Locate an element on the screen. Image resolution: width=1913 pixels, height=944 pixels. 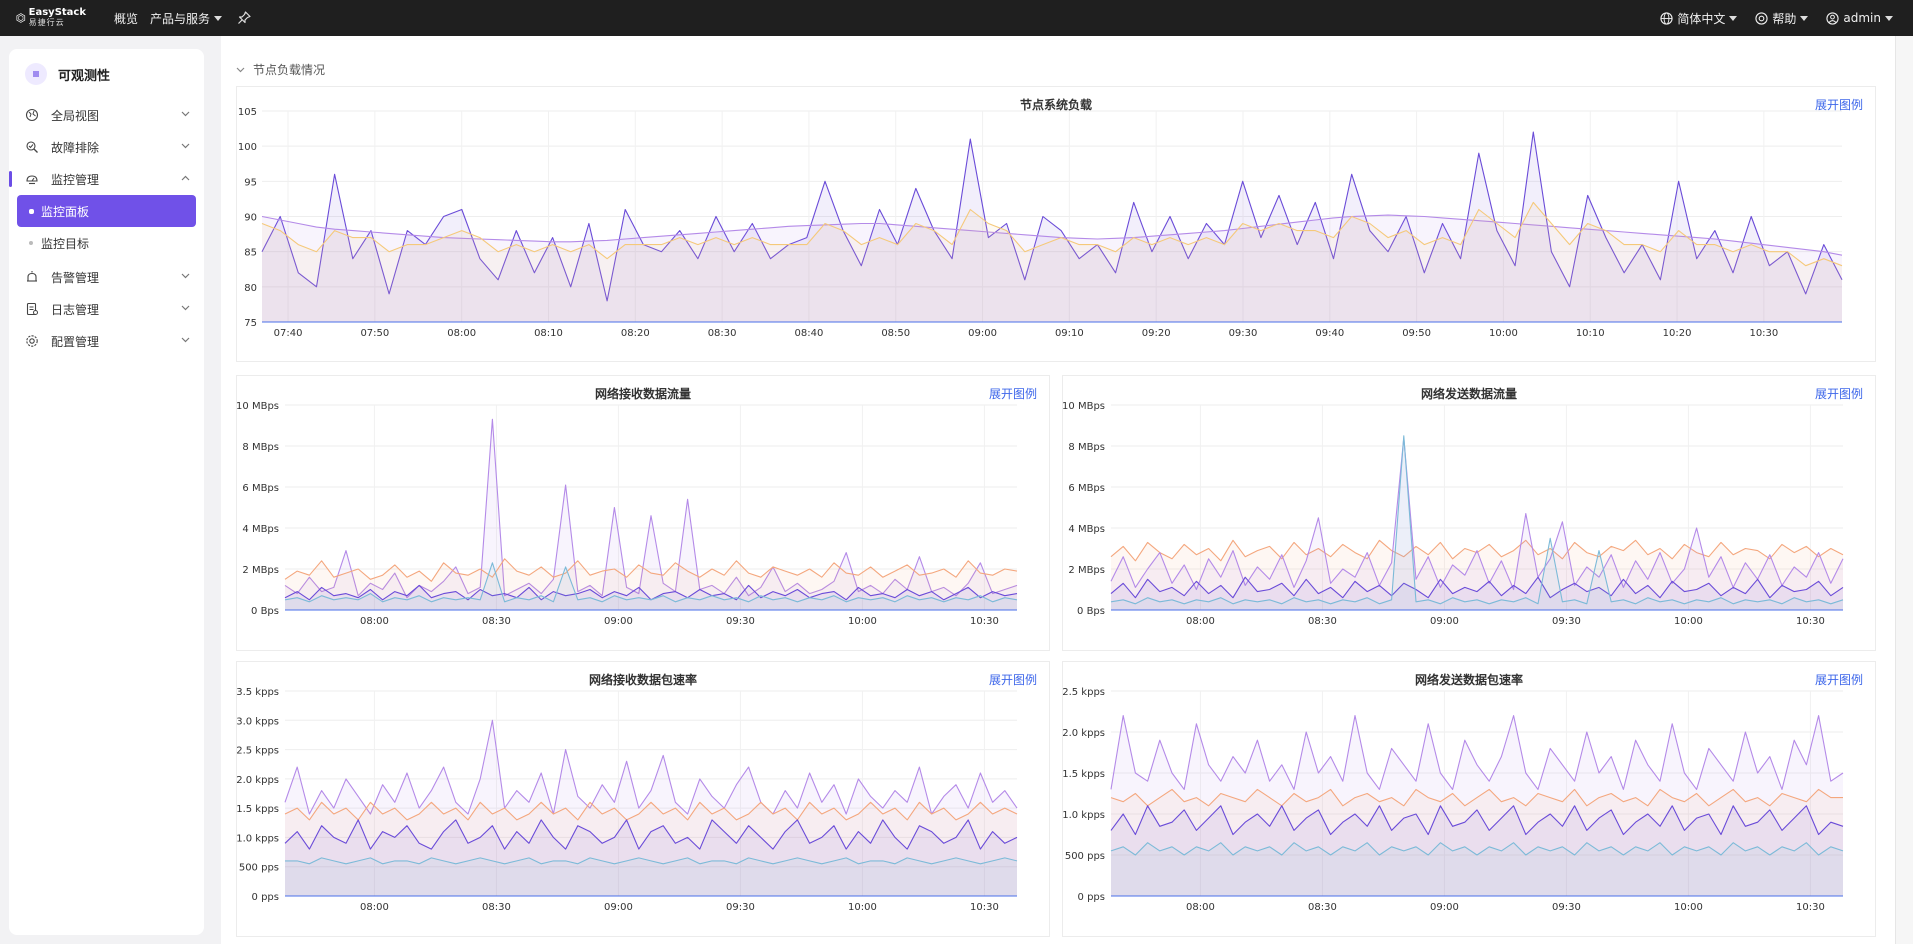
y-tick-label: 6 MBps is located at coordinates (260, 488).